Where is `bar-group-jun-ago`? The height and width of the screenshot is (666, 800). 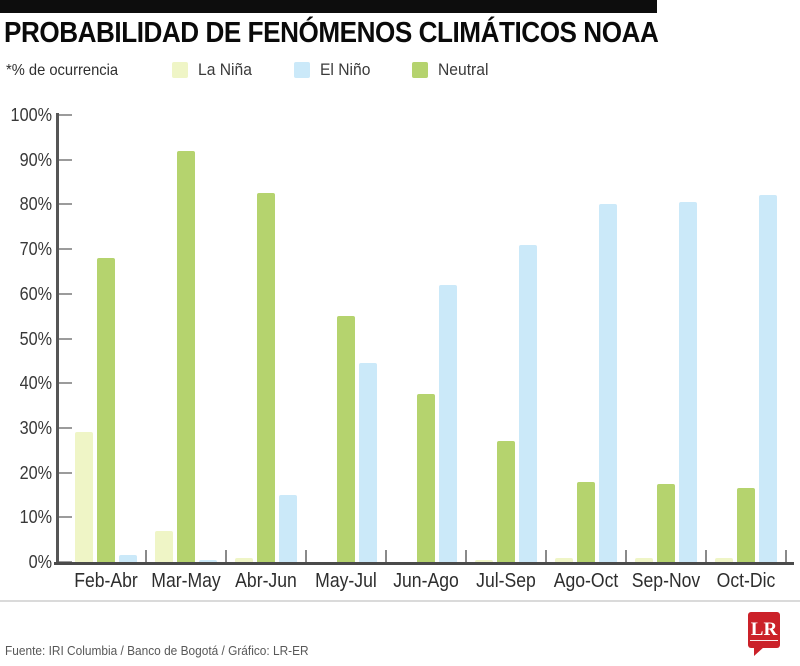 bar-group-jun-ago is located at coordinates (426, 281).